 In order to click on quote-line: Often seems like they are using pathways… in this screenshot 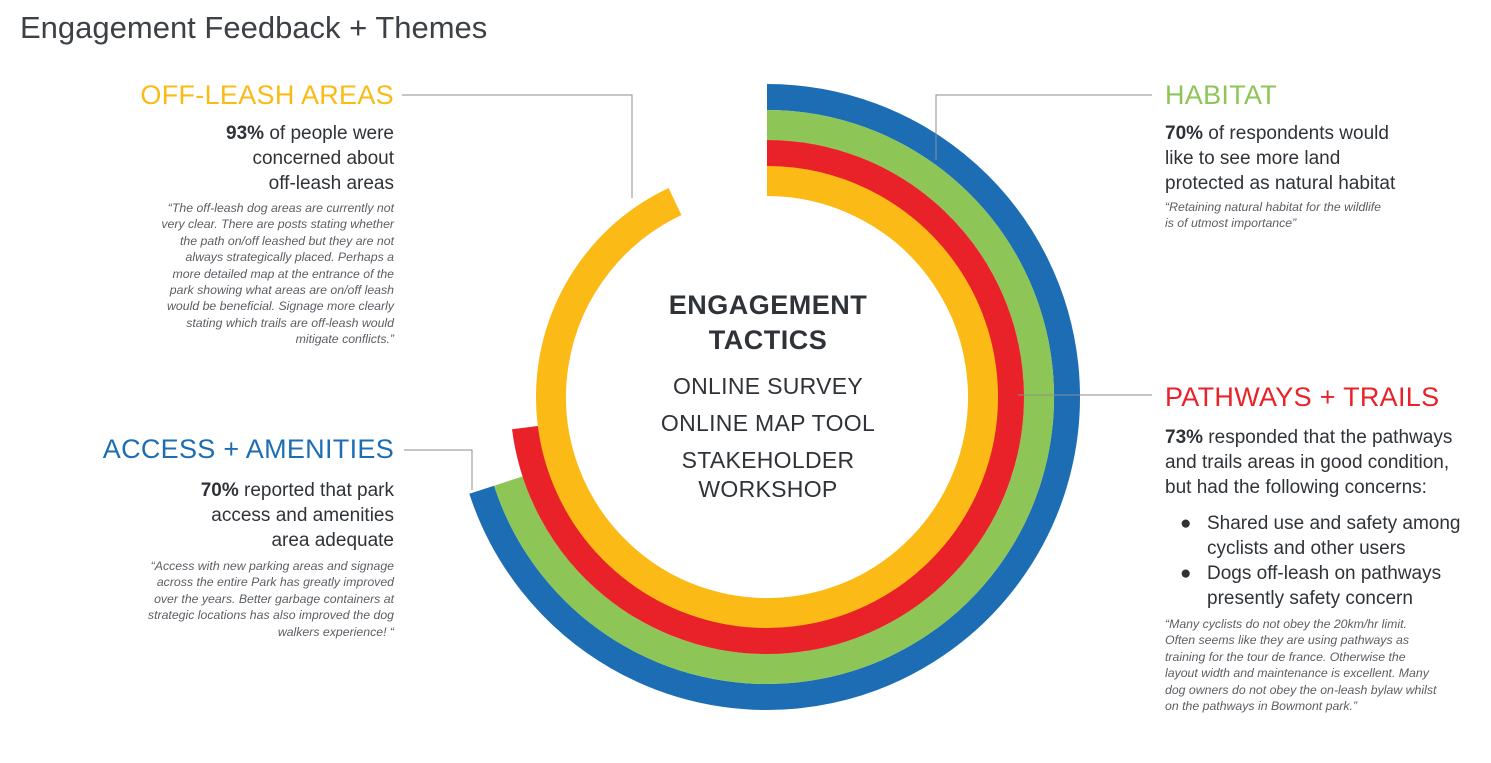, I will do `click(1287, 640)`.